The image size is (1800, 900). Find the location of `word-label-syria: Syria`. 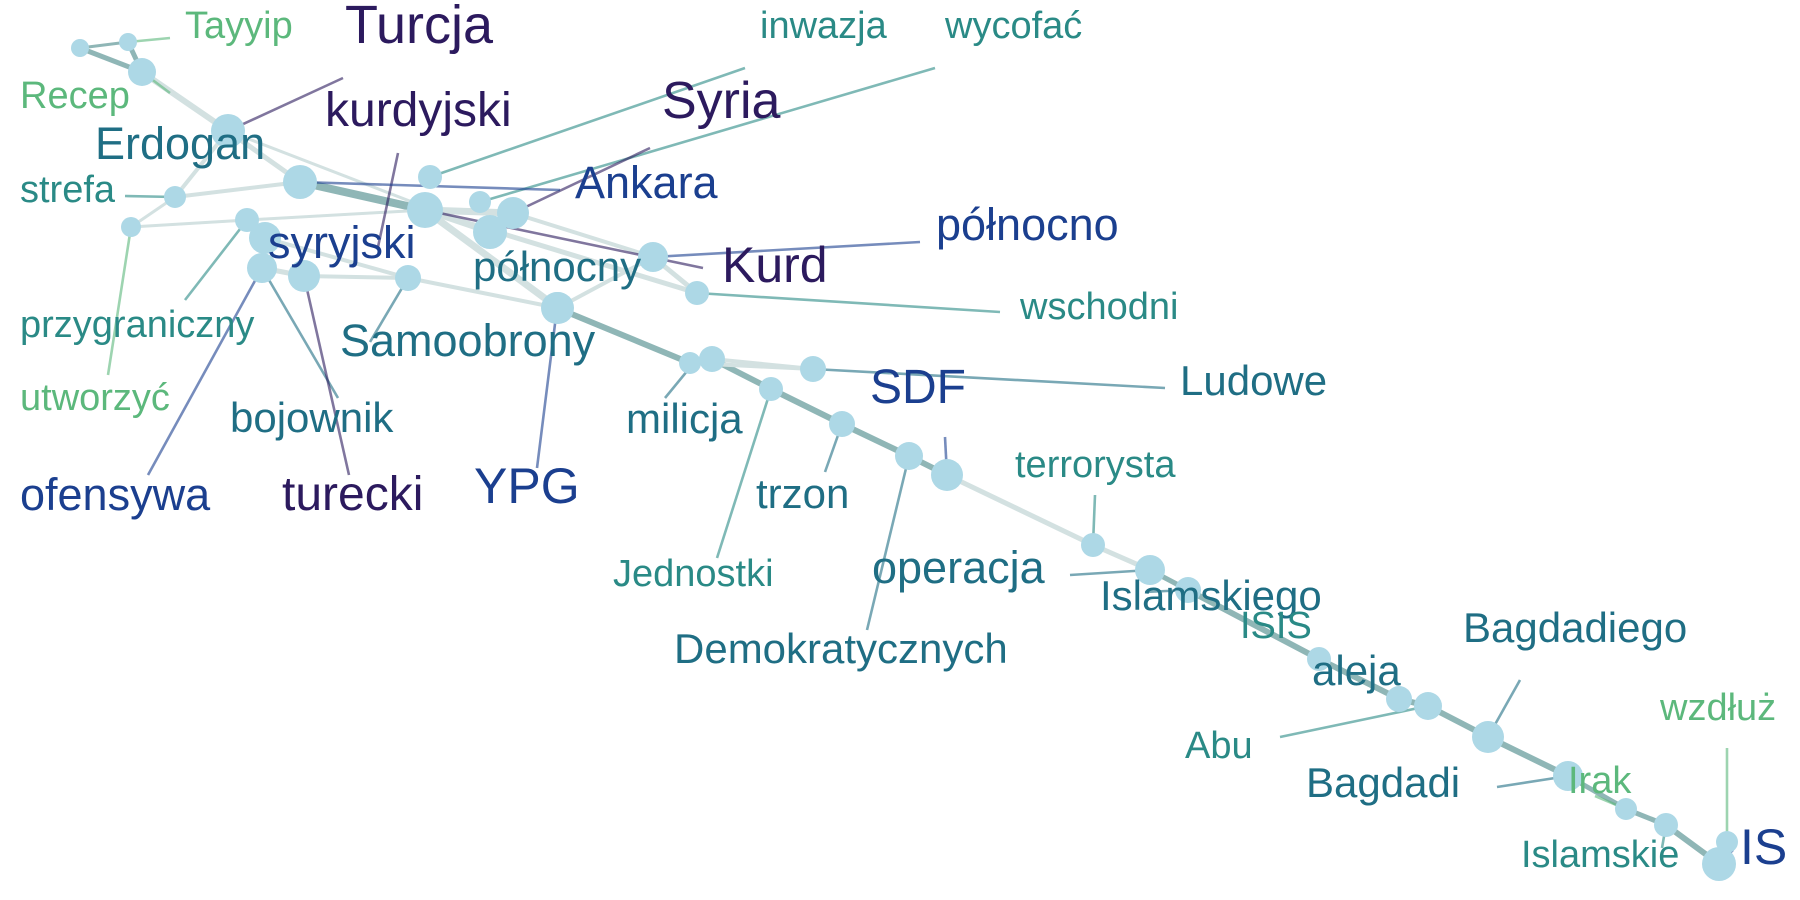

word-label-syria: Syria is located at coordinates (721, 101).